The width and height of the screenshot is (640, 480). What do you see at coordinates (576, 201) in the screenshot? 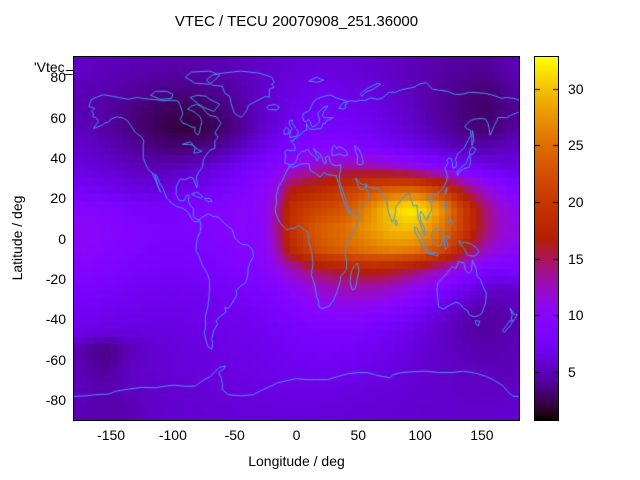
I see `colorbar-tick-label: 20` at bounding box center [576, 201].